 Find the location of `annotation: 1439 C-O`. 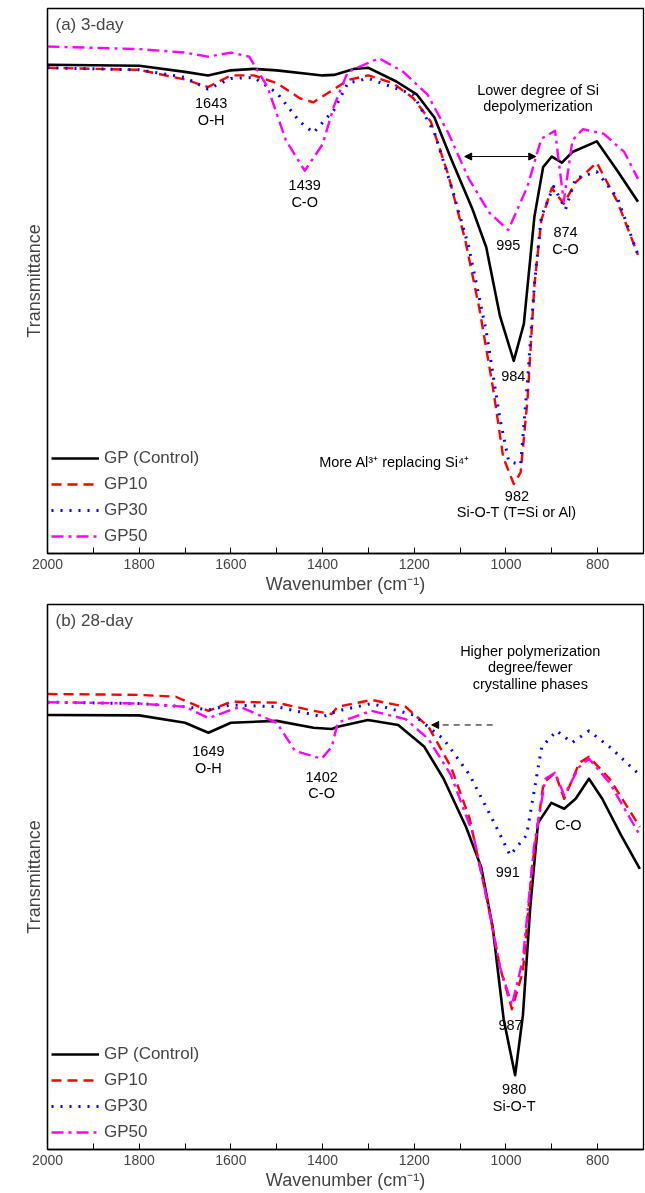

annotation: 1439 C-O is located at coordinates (304, 193).